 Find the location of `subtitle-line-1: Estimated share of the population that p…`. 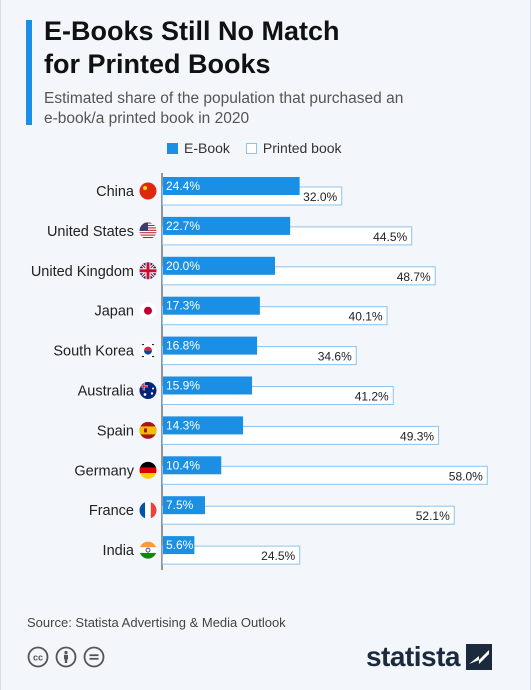

subtitle-line-1: Estimated share of the population that p… is located at coordinates (224, 98).